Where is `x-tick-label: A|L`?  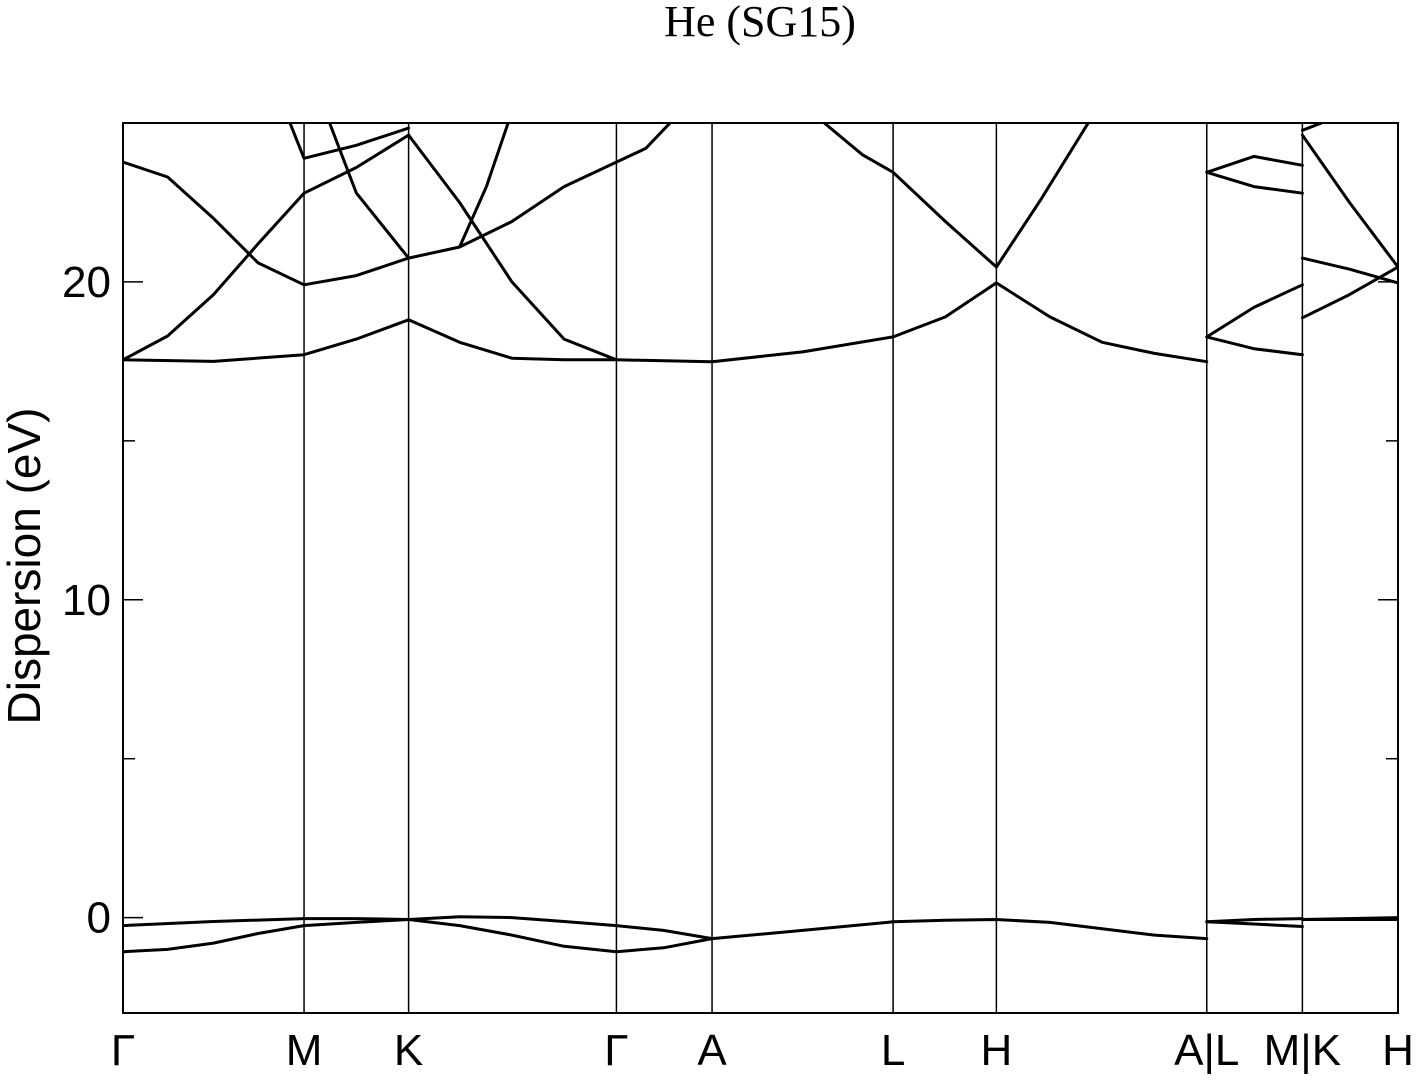
x-tick-label: A|L is located at coordinates (1206, 1050).